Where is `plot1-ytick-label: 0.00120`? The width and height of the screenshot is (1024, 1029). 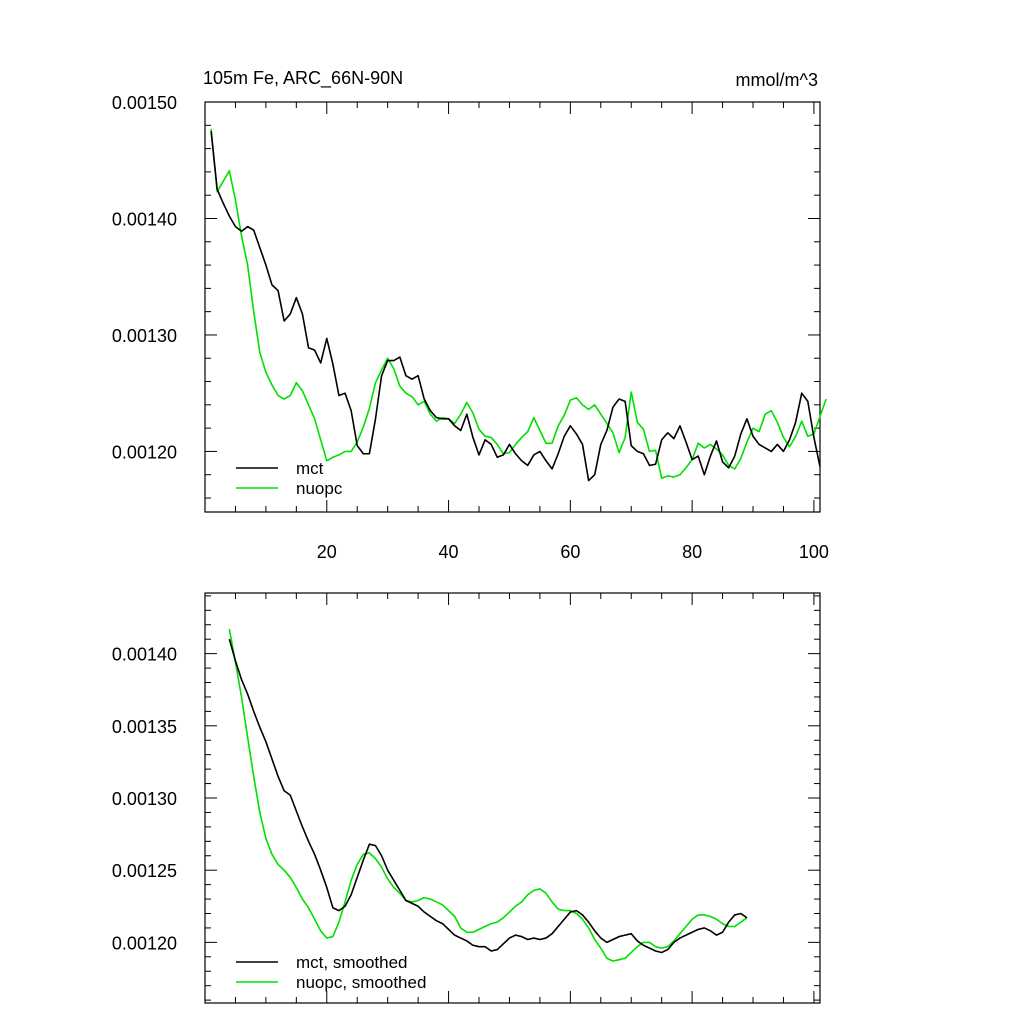 plot1-ytick-label: 0.00120 is located at coordinates (144, 452).